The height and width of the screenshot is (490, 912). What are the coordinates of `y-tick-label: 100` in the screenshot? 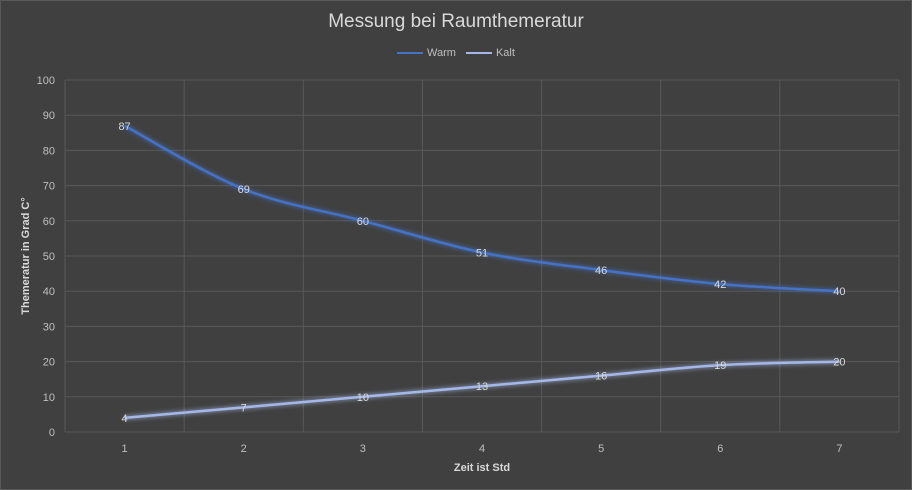 It's located at (46, 81).